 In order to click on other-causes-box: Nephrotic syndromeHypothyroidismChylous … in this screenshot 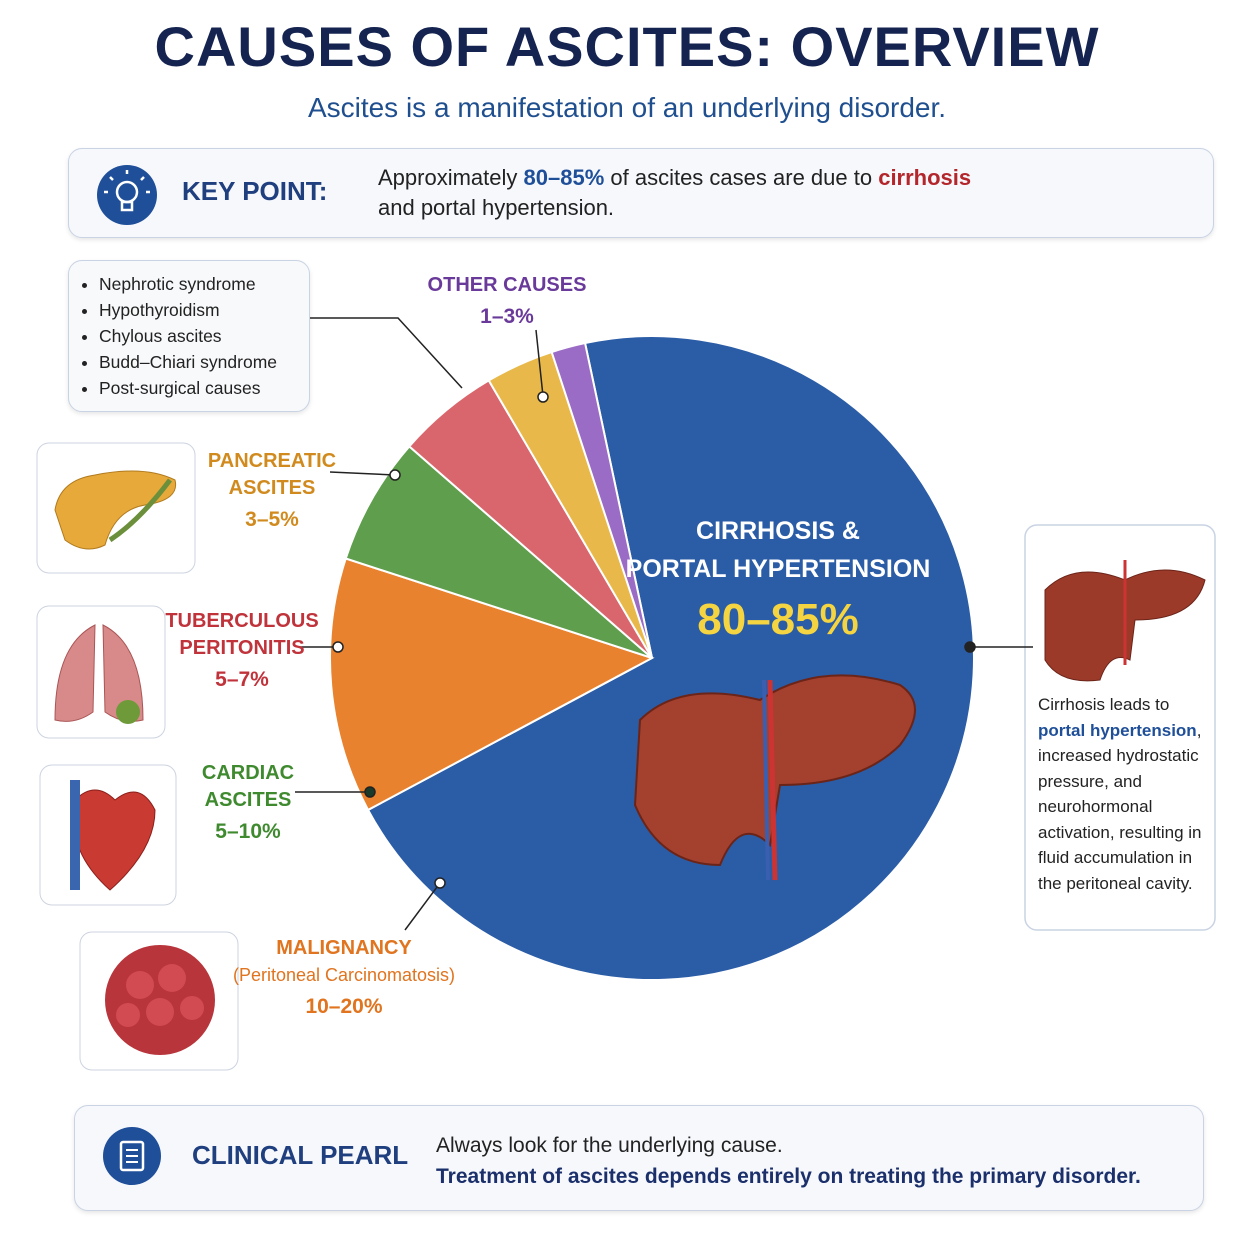, I will do `click(189, 336)`.